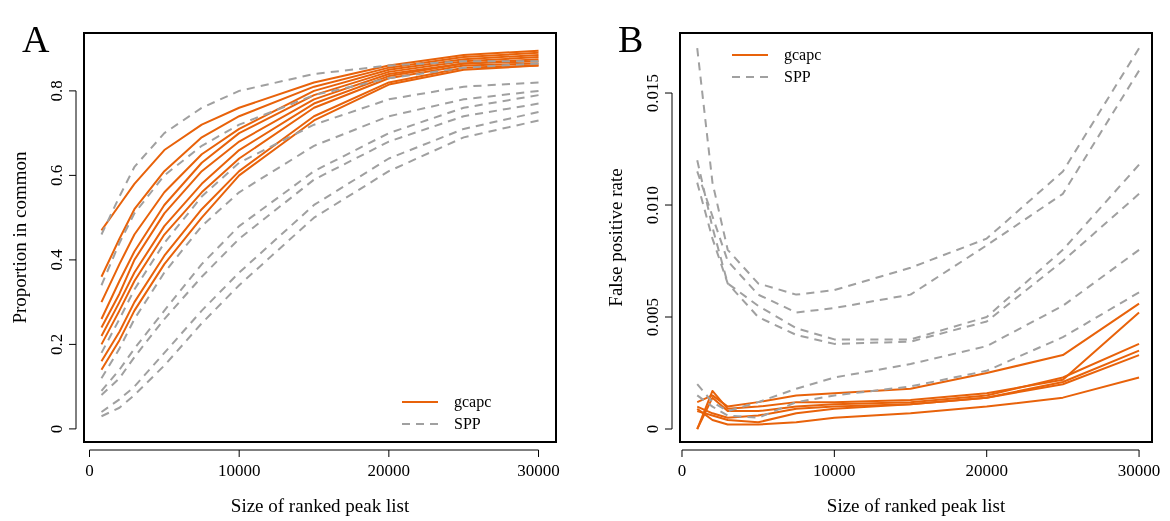 This screenshot has height=521, width=1170. I want to click on chart-title: A, so click(36, 39).